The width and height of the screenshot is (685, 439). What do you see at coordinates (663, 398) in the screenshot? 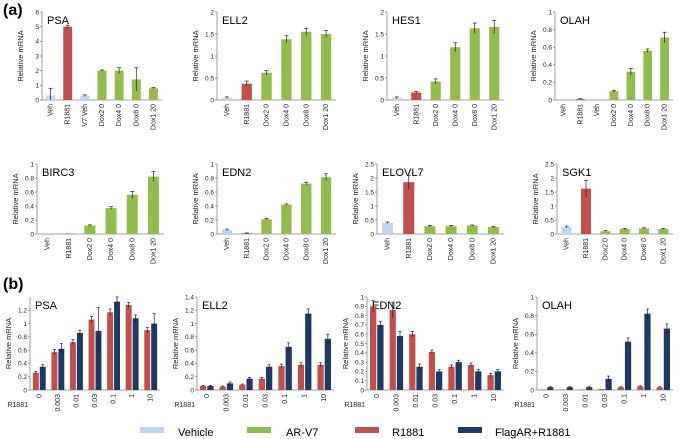
I see `x-tick-label: 10` at bounding box center [663, 398].